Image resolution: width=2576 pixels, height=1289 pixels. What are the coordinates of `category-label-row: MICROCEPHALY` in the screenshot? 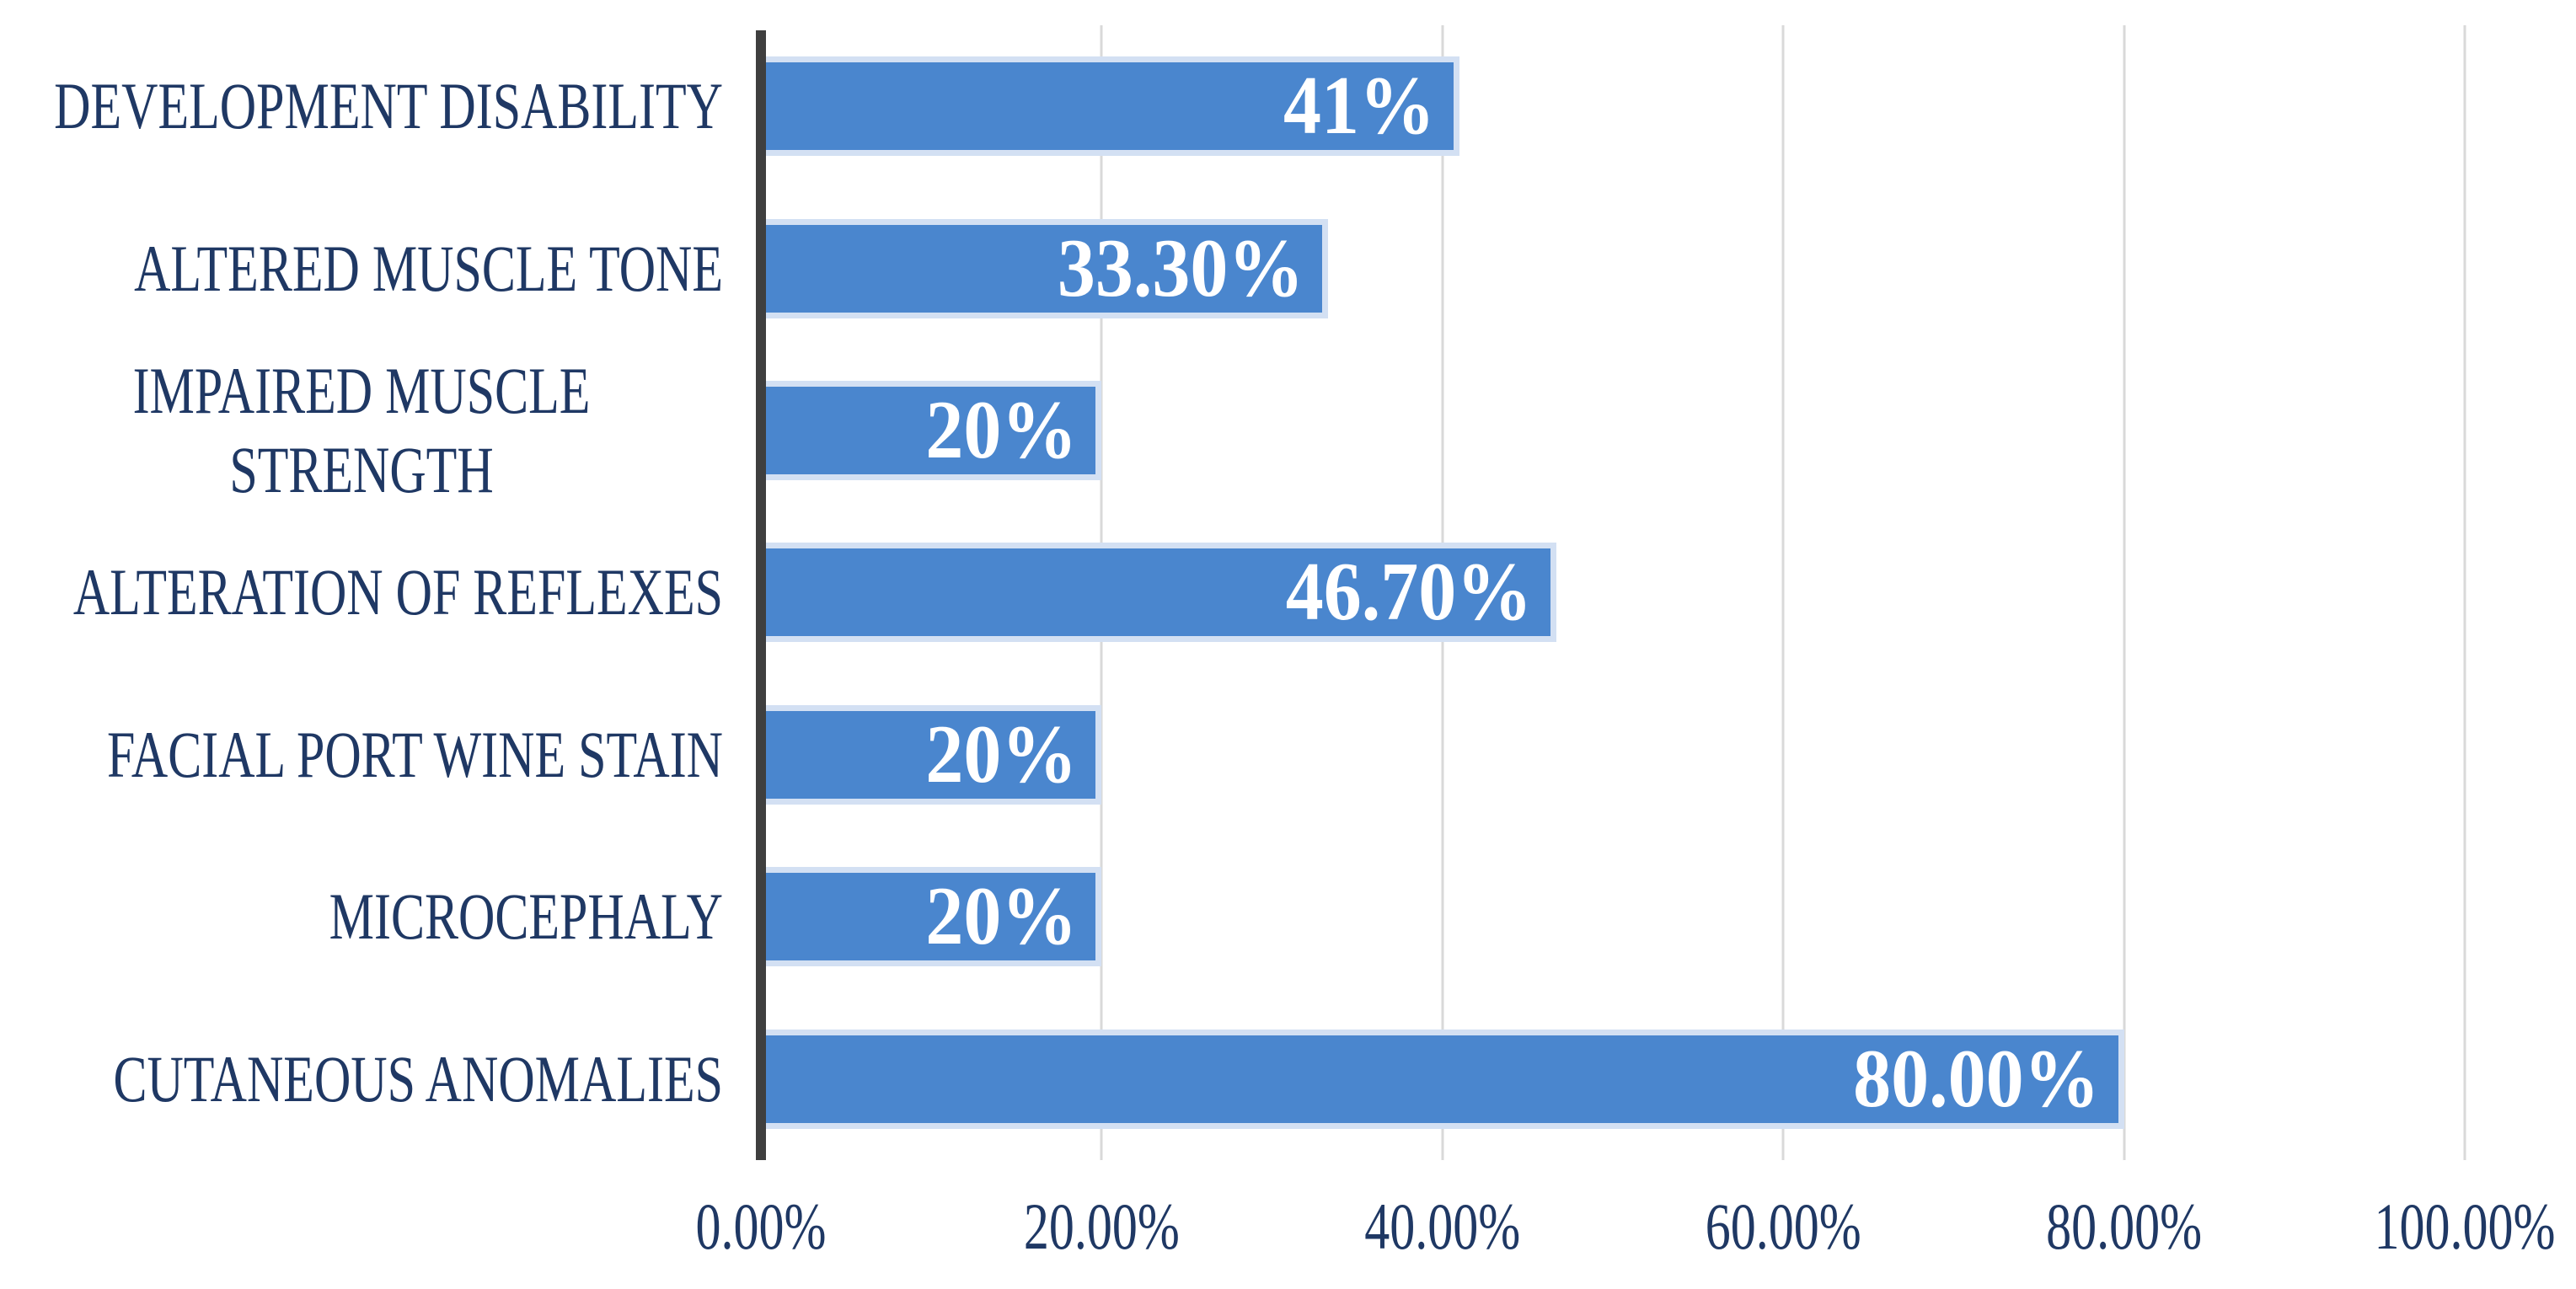 It's located at (361, 917).